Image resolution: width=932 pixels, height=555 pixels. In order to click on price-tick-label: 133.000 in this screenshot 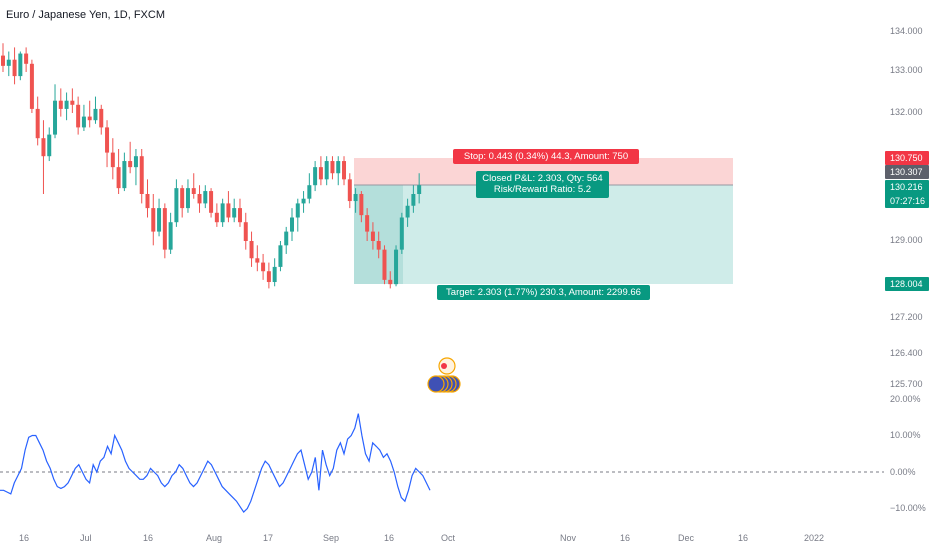, I will do `click(906, 70)`.